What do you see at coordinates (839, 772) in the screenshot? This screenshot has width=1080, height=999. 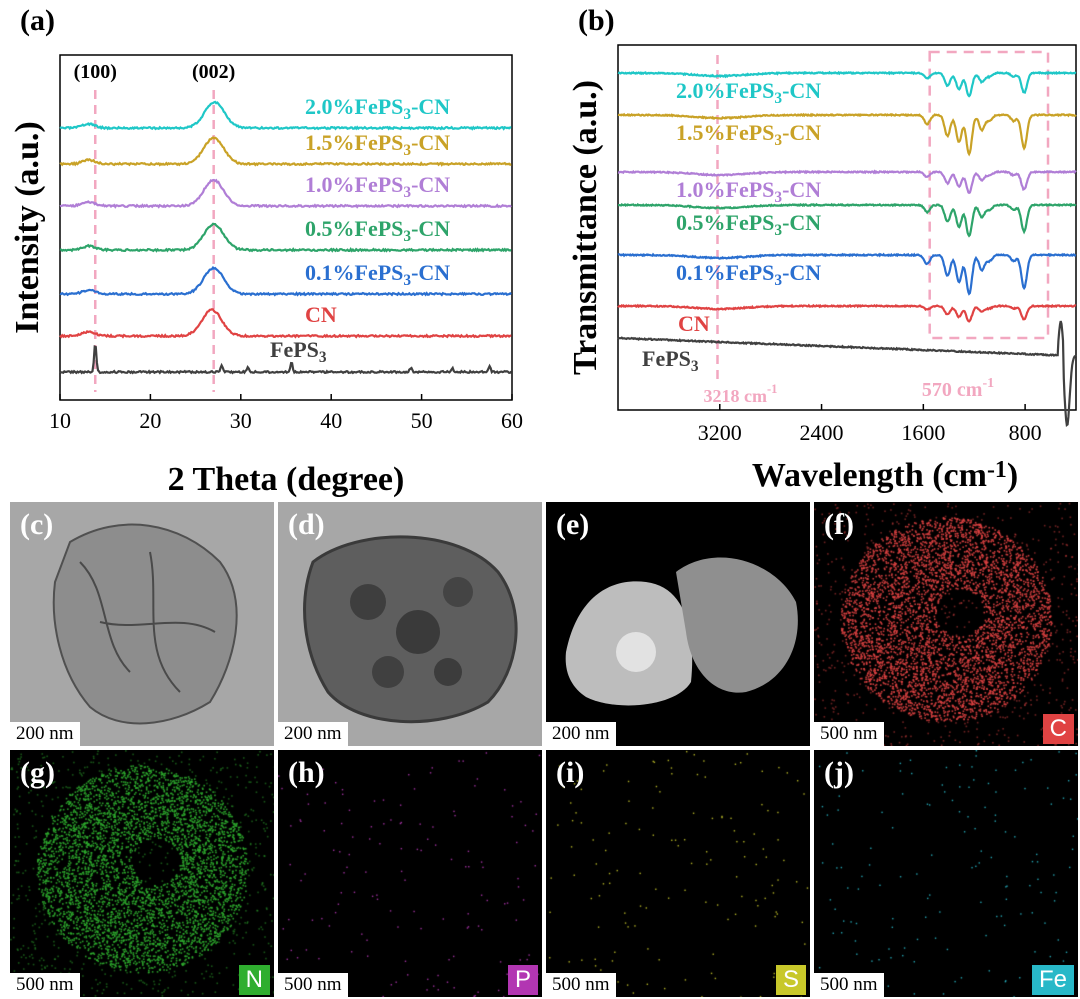 I see `panel-label-j: (j)` at bounding box center [839, 772].